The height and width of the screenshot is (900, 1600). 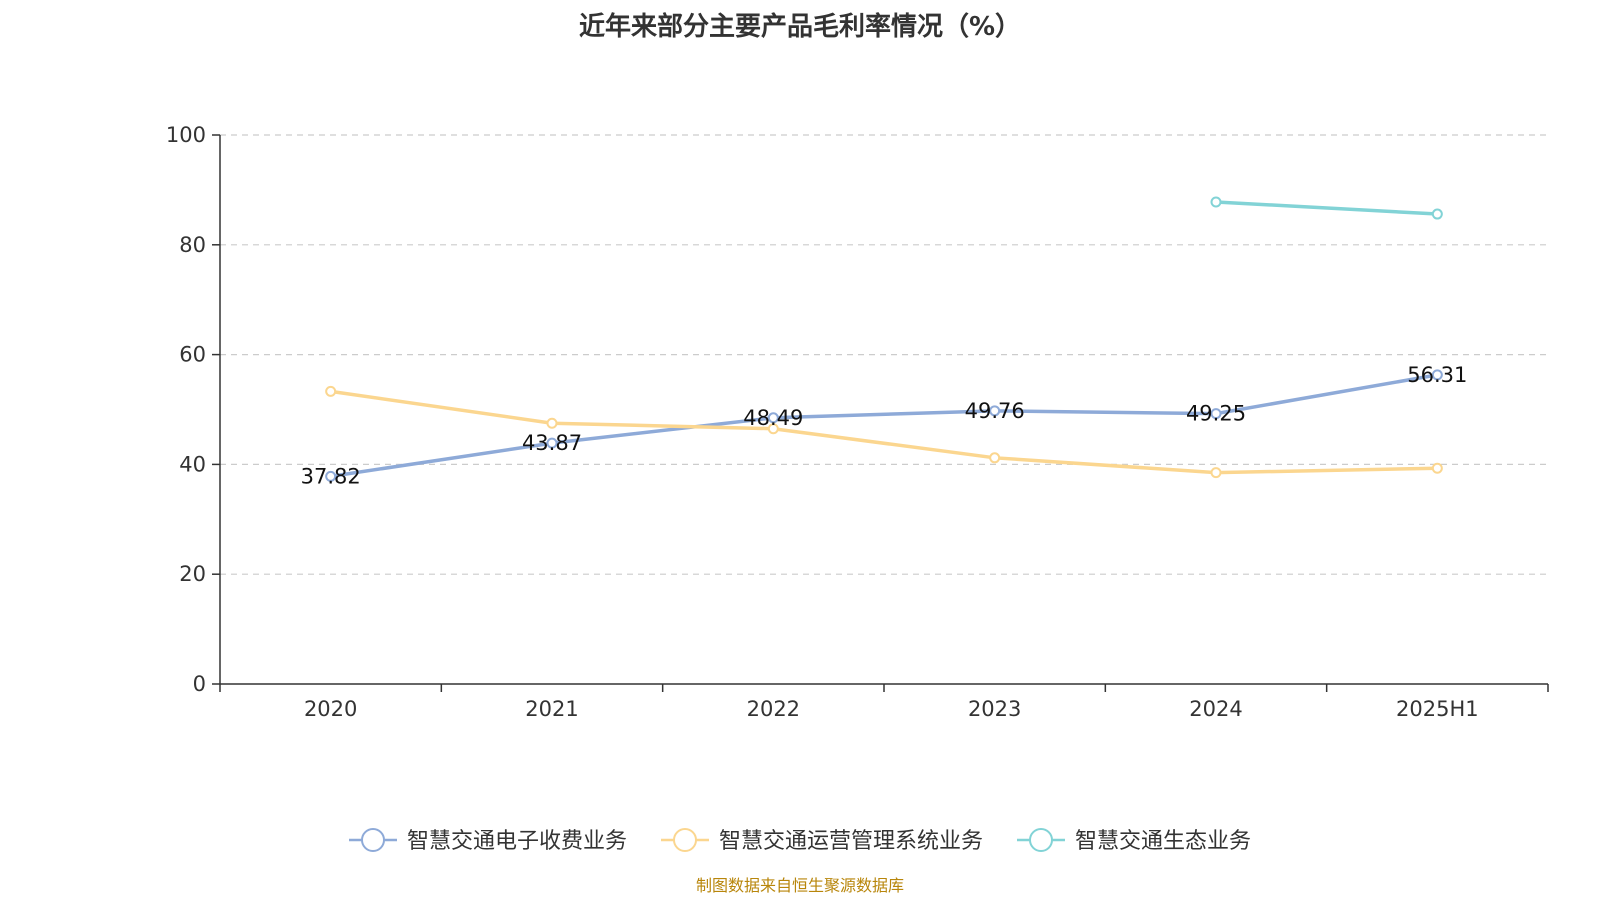 What do you see at coordinates (192, 245) in the screenshot?
I see `y-tick-label: 80` at bounding box center [192, 245].